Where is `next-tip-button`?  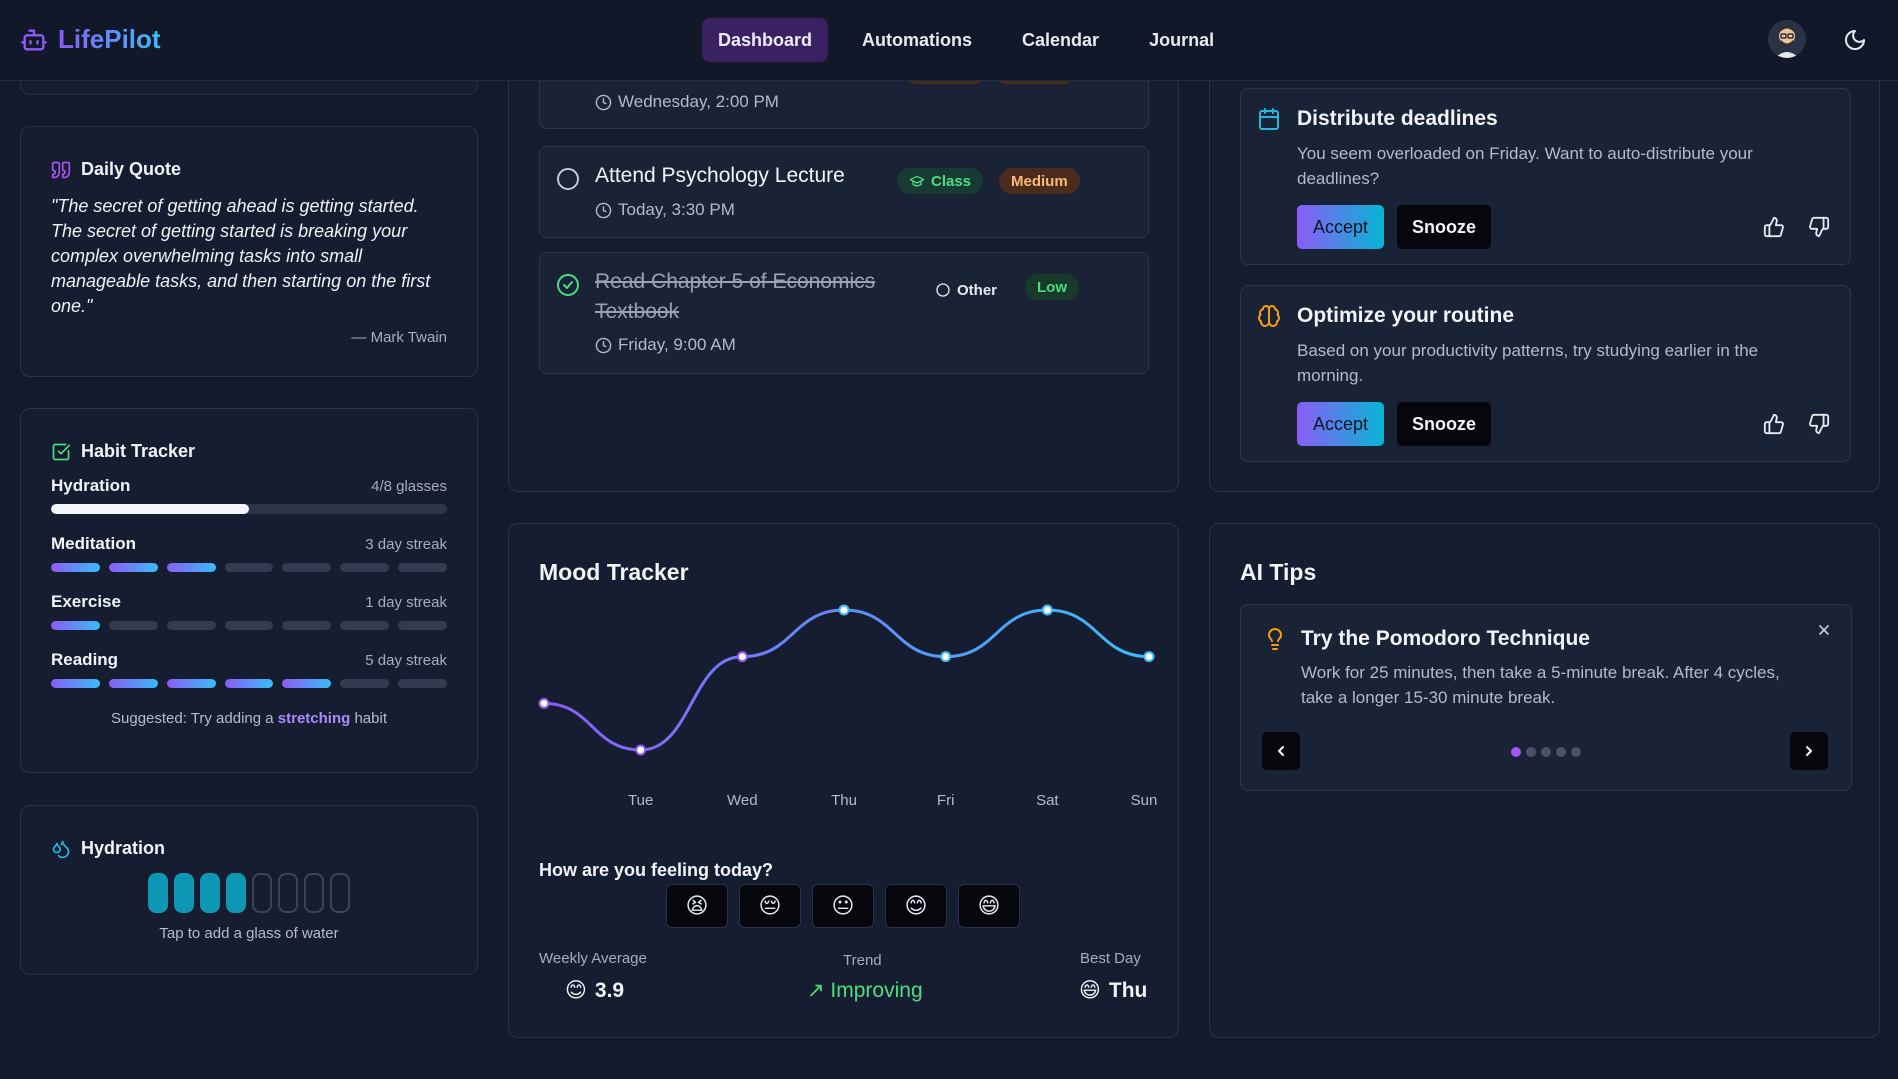 next-tip-button is located at coordinates (1809, 751).